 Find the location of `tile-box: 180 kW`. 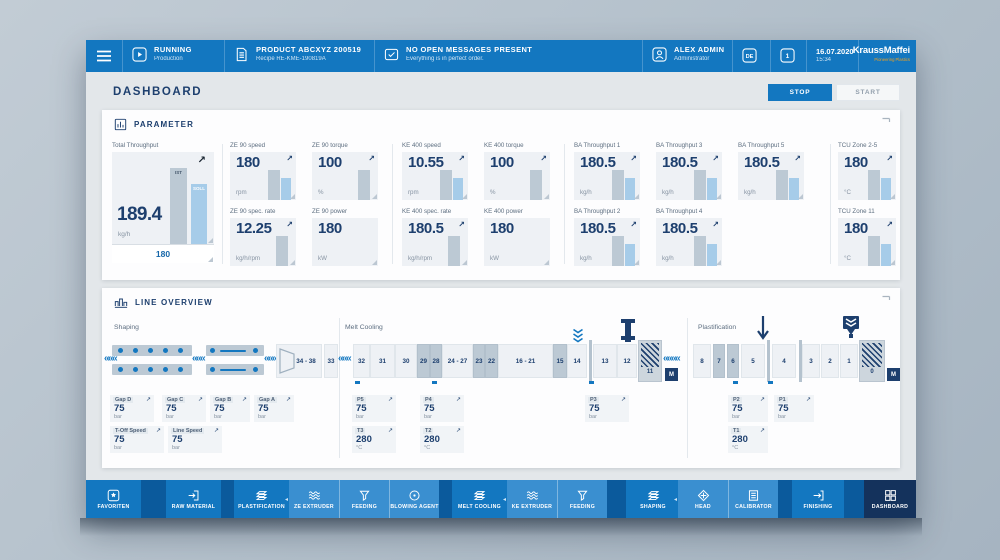

tile-box: 180 kW is located at coordinates (345, 242).